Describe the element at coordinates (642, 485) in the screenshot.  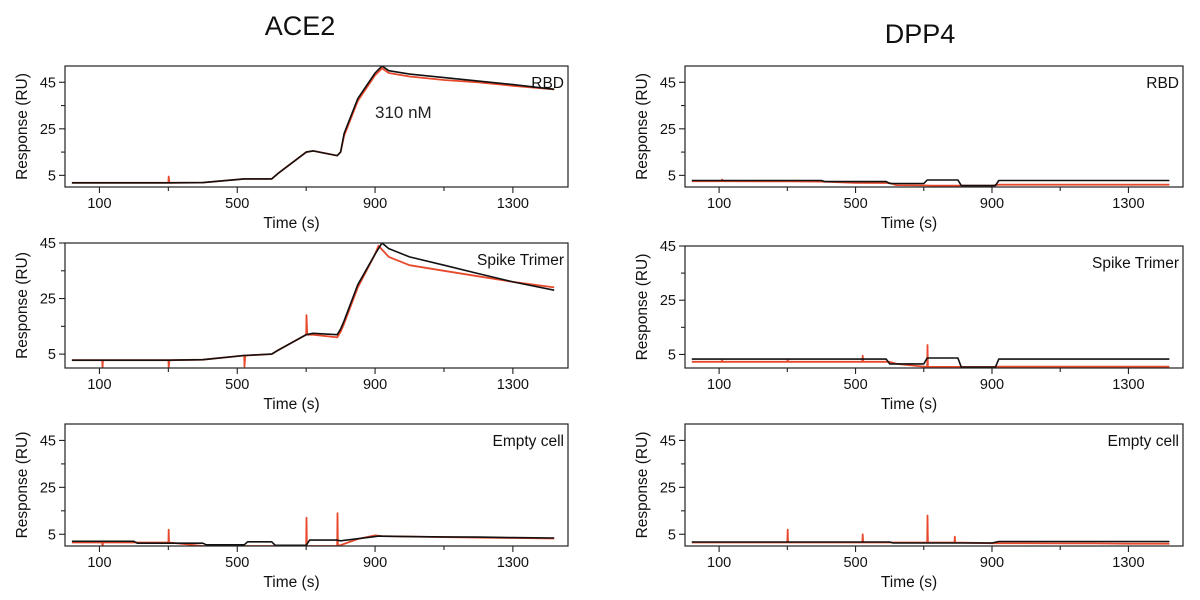
I see `dpp4-empty-cell-y-axis-label: Response (RU)` at that location.